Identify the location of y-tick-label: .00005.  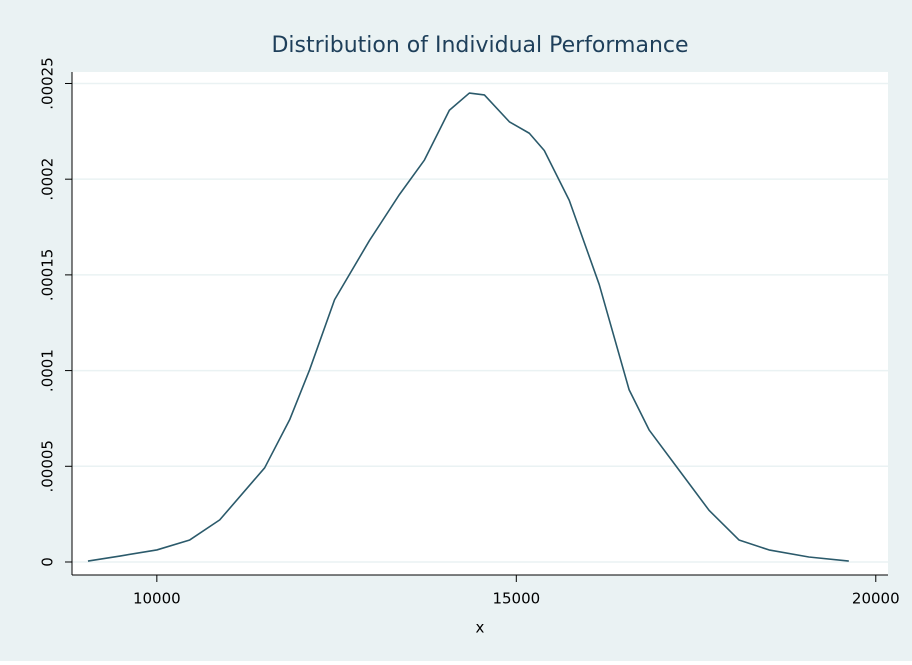
(48, 466).